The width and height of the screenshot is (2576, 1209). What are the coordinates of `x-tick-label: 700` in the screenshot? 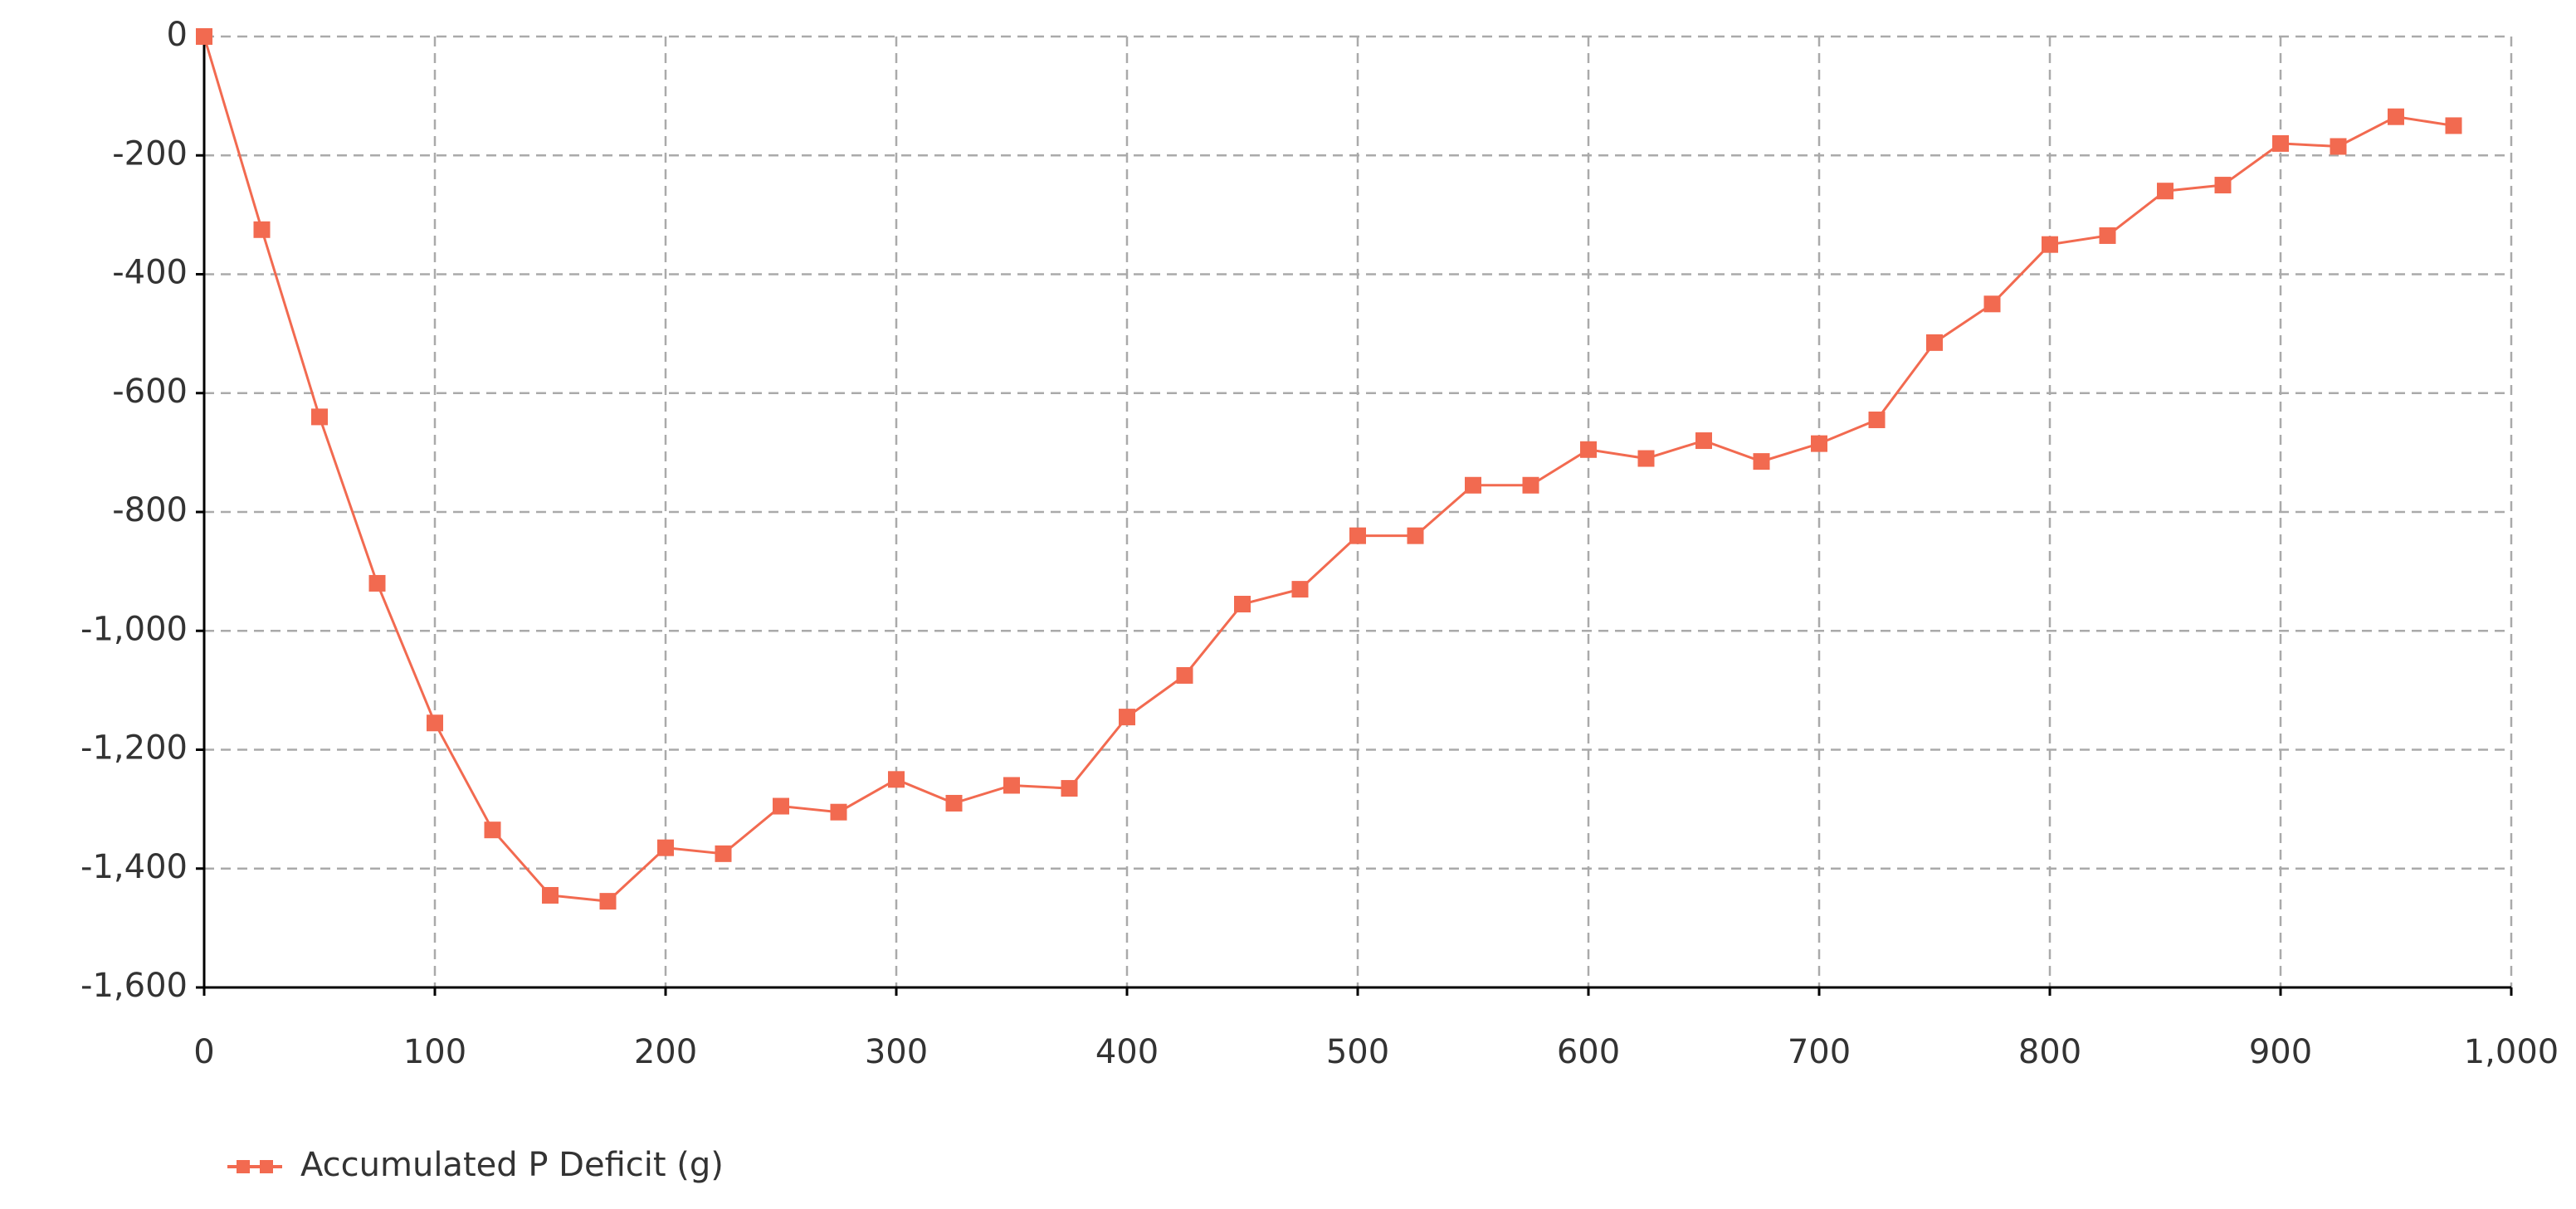 It's located at (1820, 1052).